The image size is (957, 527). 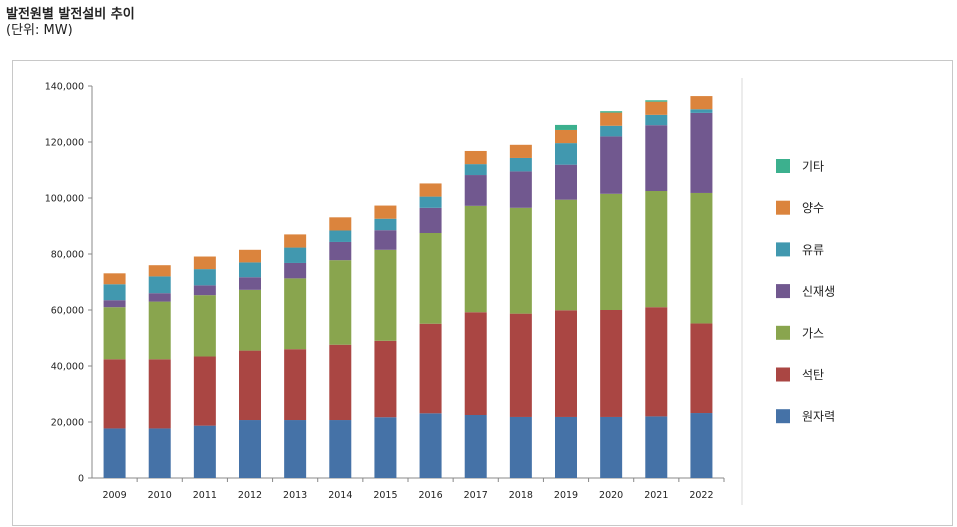 What do you see at coordinates (114, 495) in the screenshot?
I see `x-tick-label: 2009` at bounding box center [114, 495].